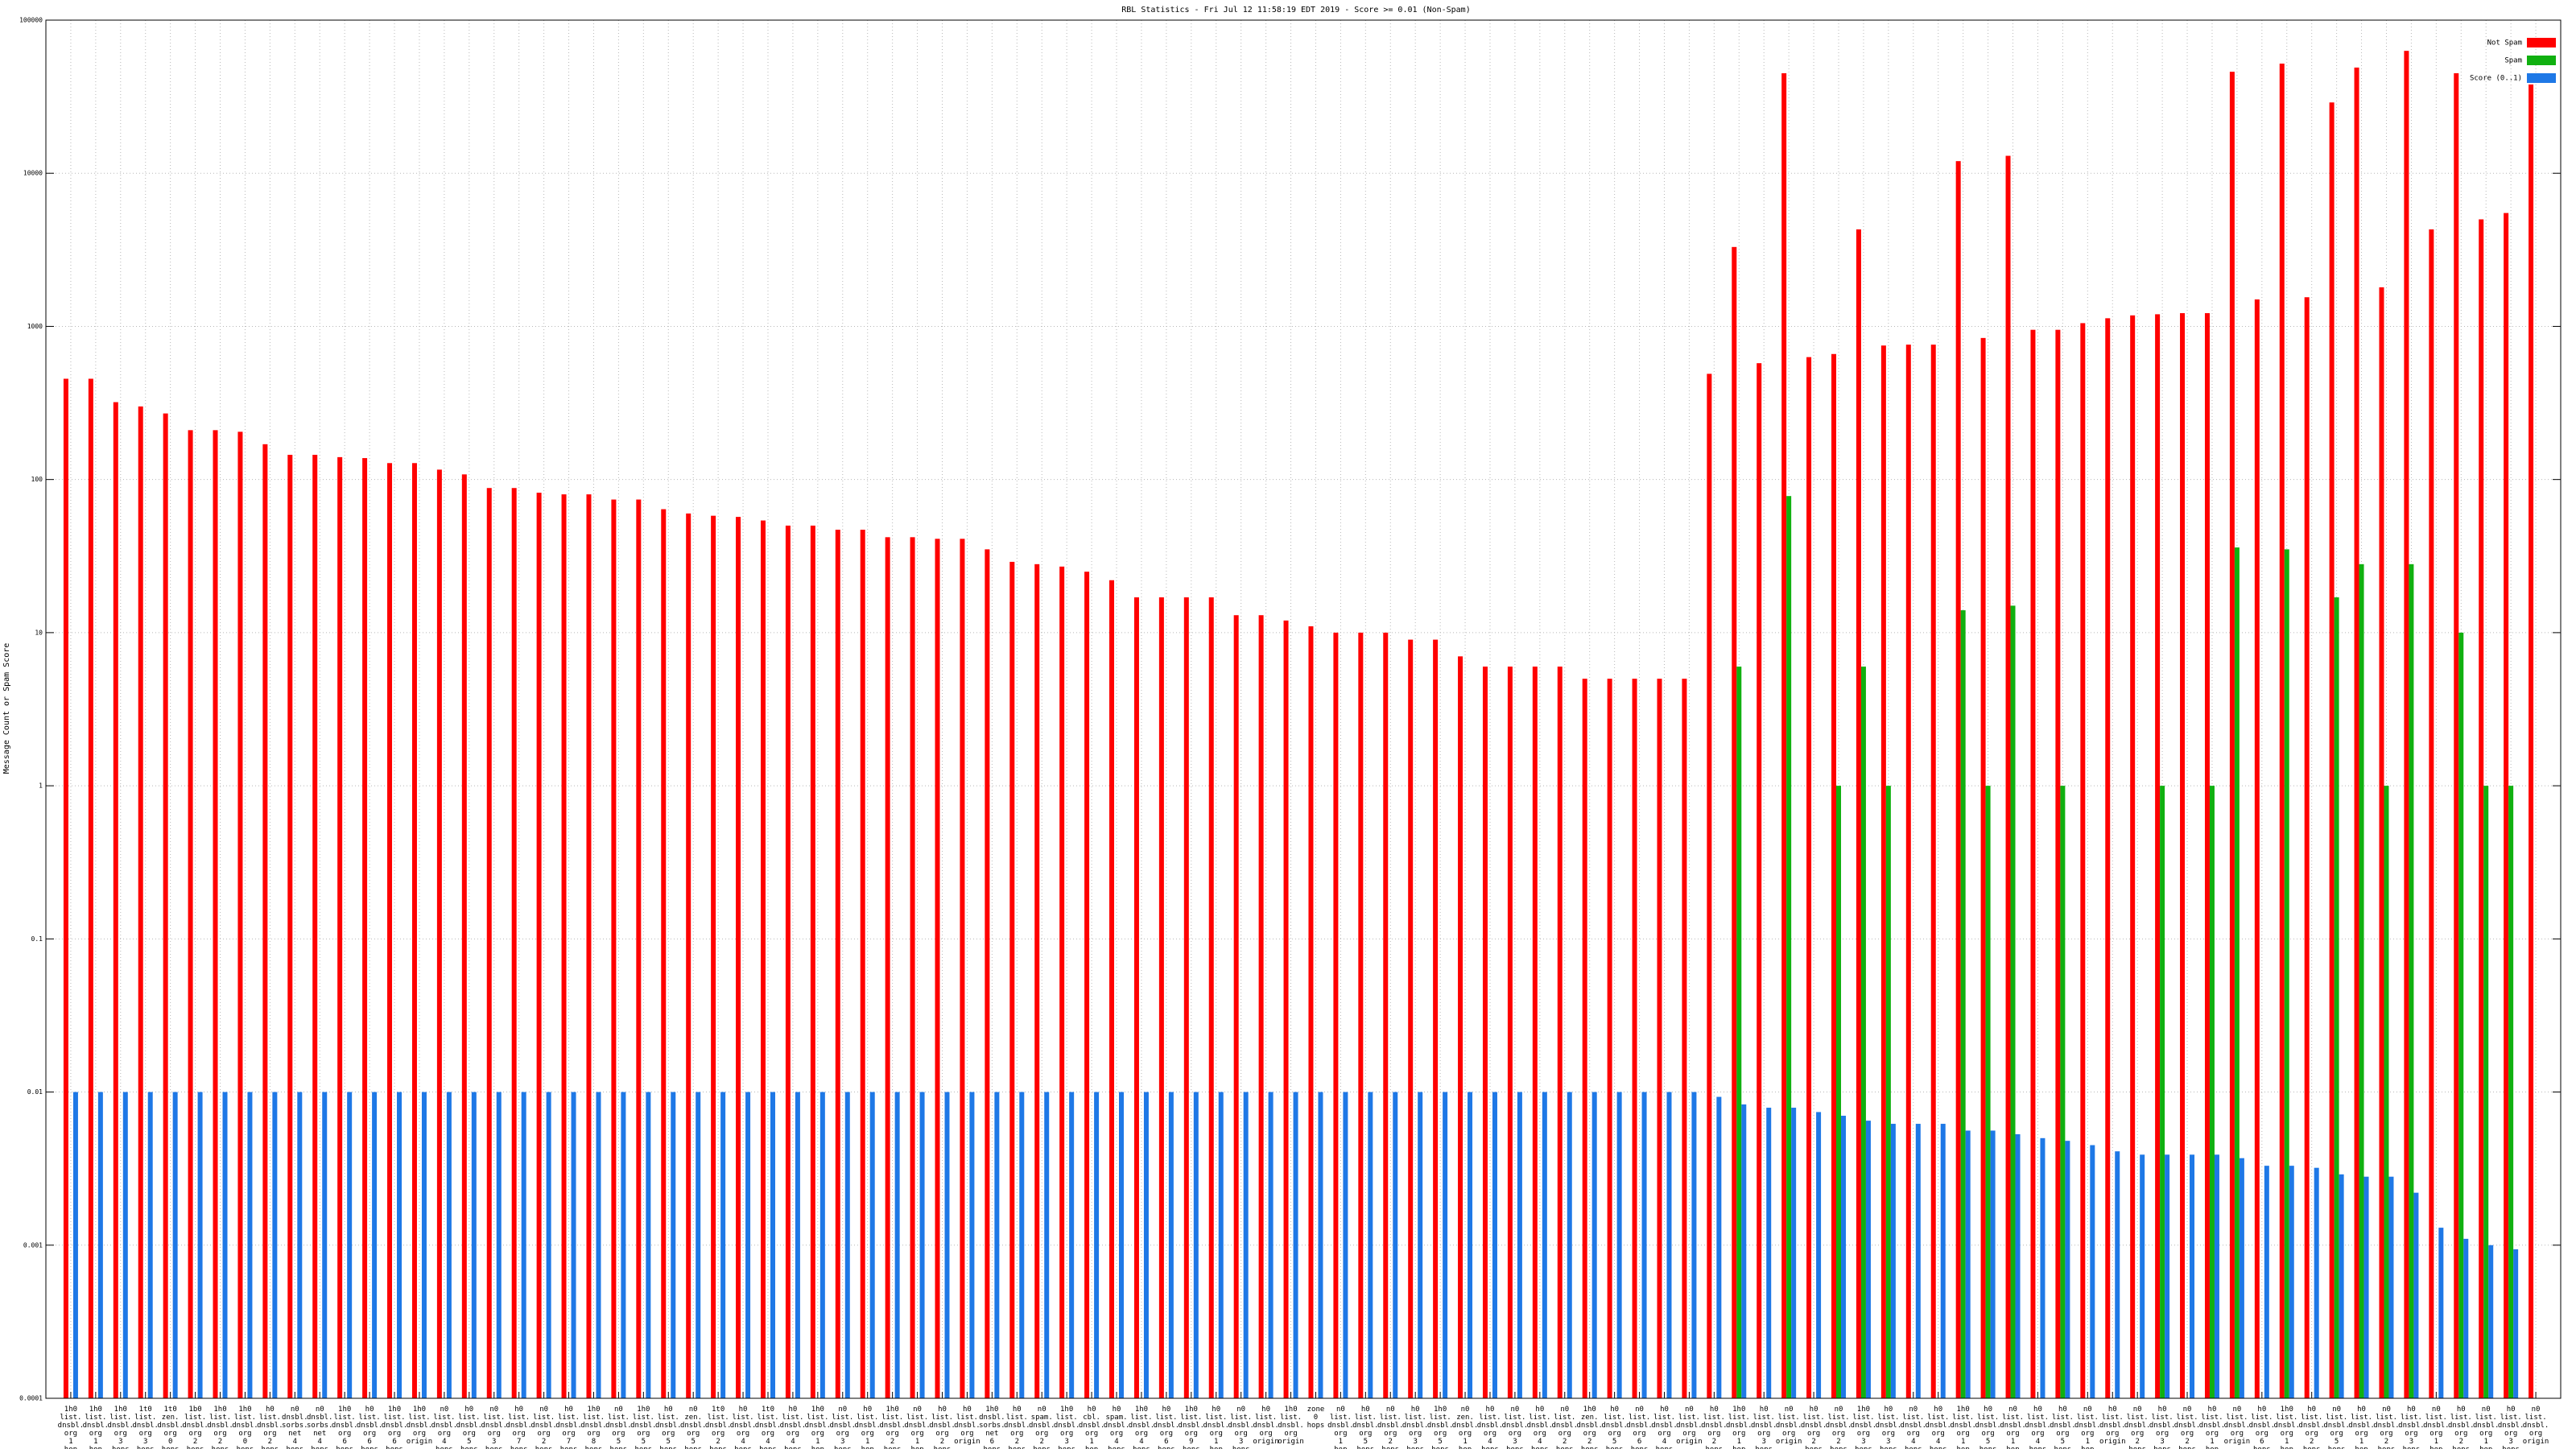 This screenshot has width=2576, height=1449. I want to click on y-tick-label: 1, so click(41, 786).